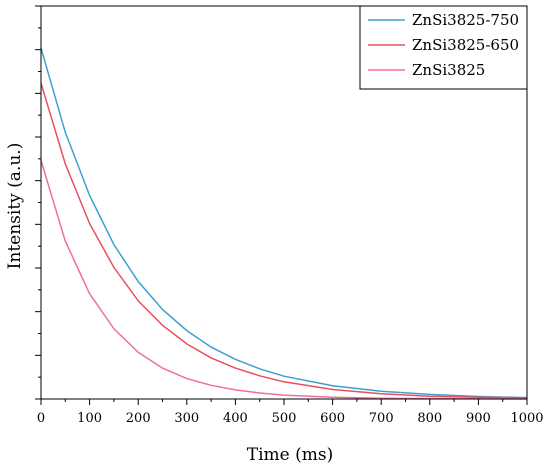 The image size is (550, 469). I want to click on x-tick-label: 400, so click(235, 418).